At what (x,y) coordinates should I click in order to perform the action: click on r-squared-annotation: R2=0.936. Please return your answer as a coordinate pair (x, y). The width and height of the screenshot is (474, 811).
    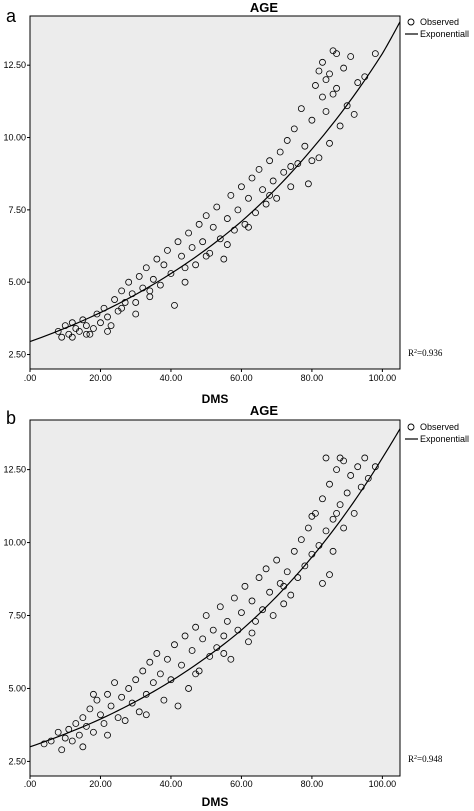
    Looking at the image, I should click on (425, 353).